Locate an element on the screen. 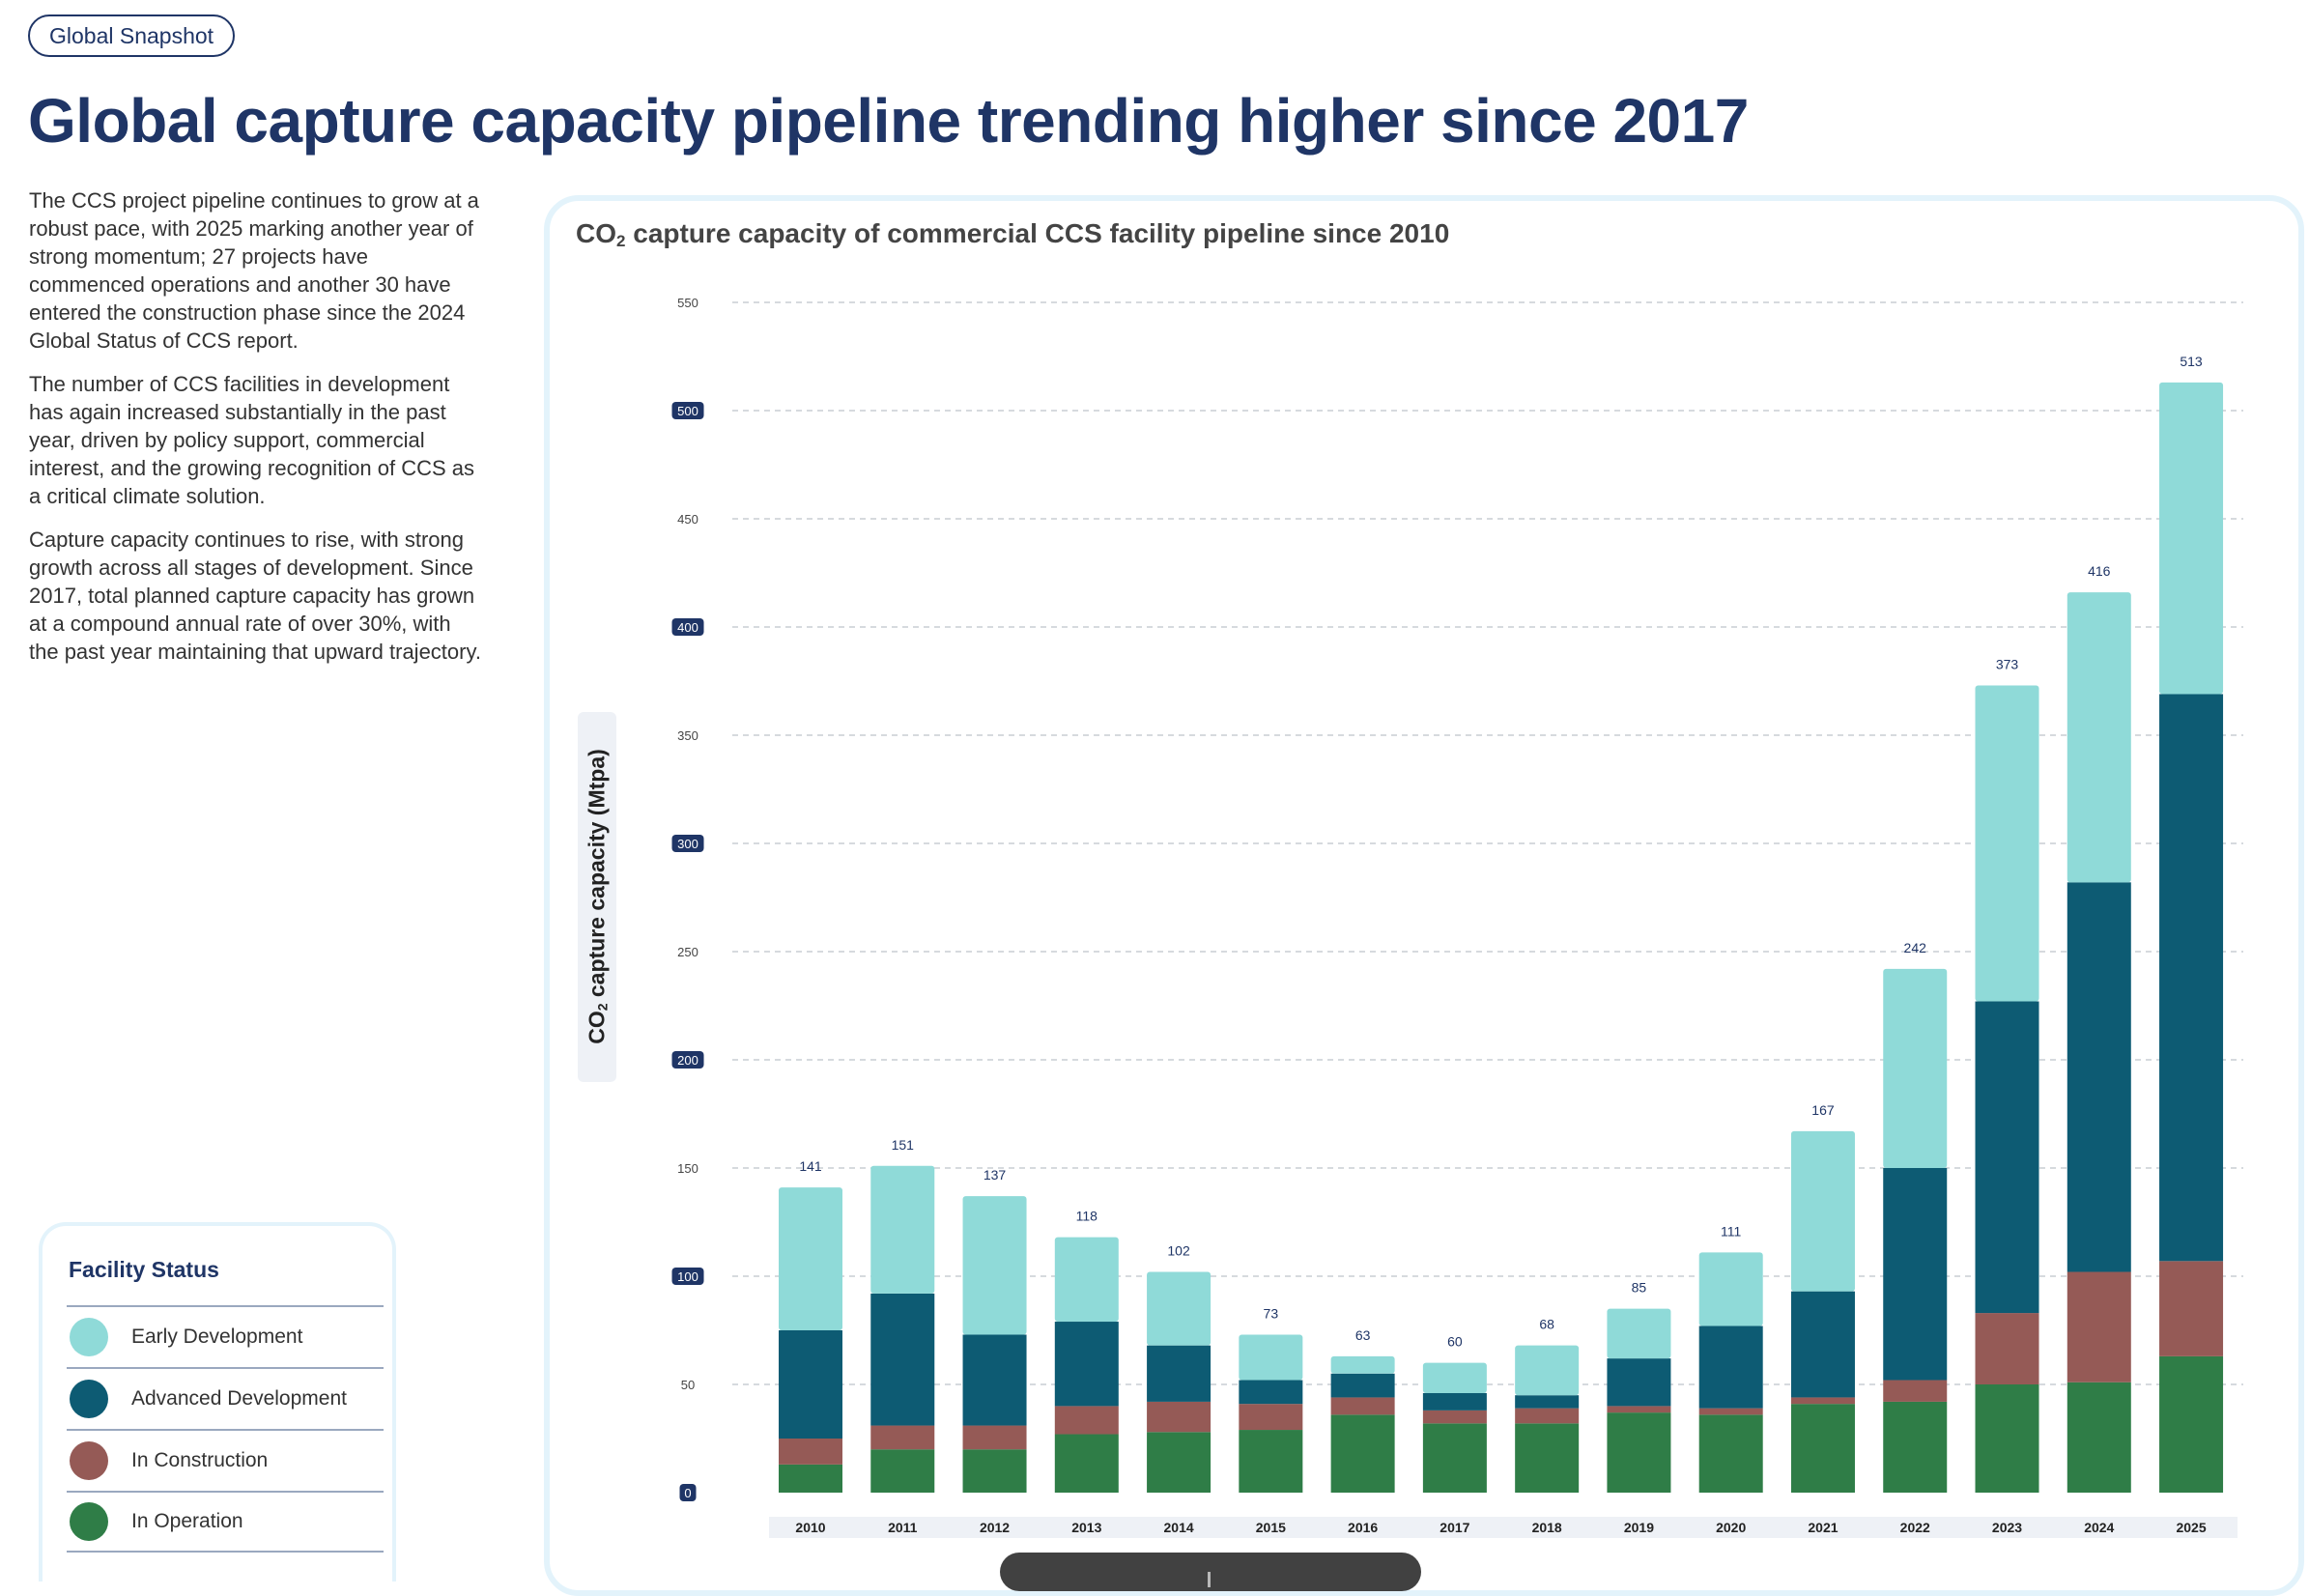  in-operation-swatch-icon is located at coordinates (89, 1521).